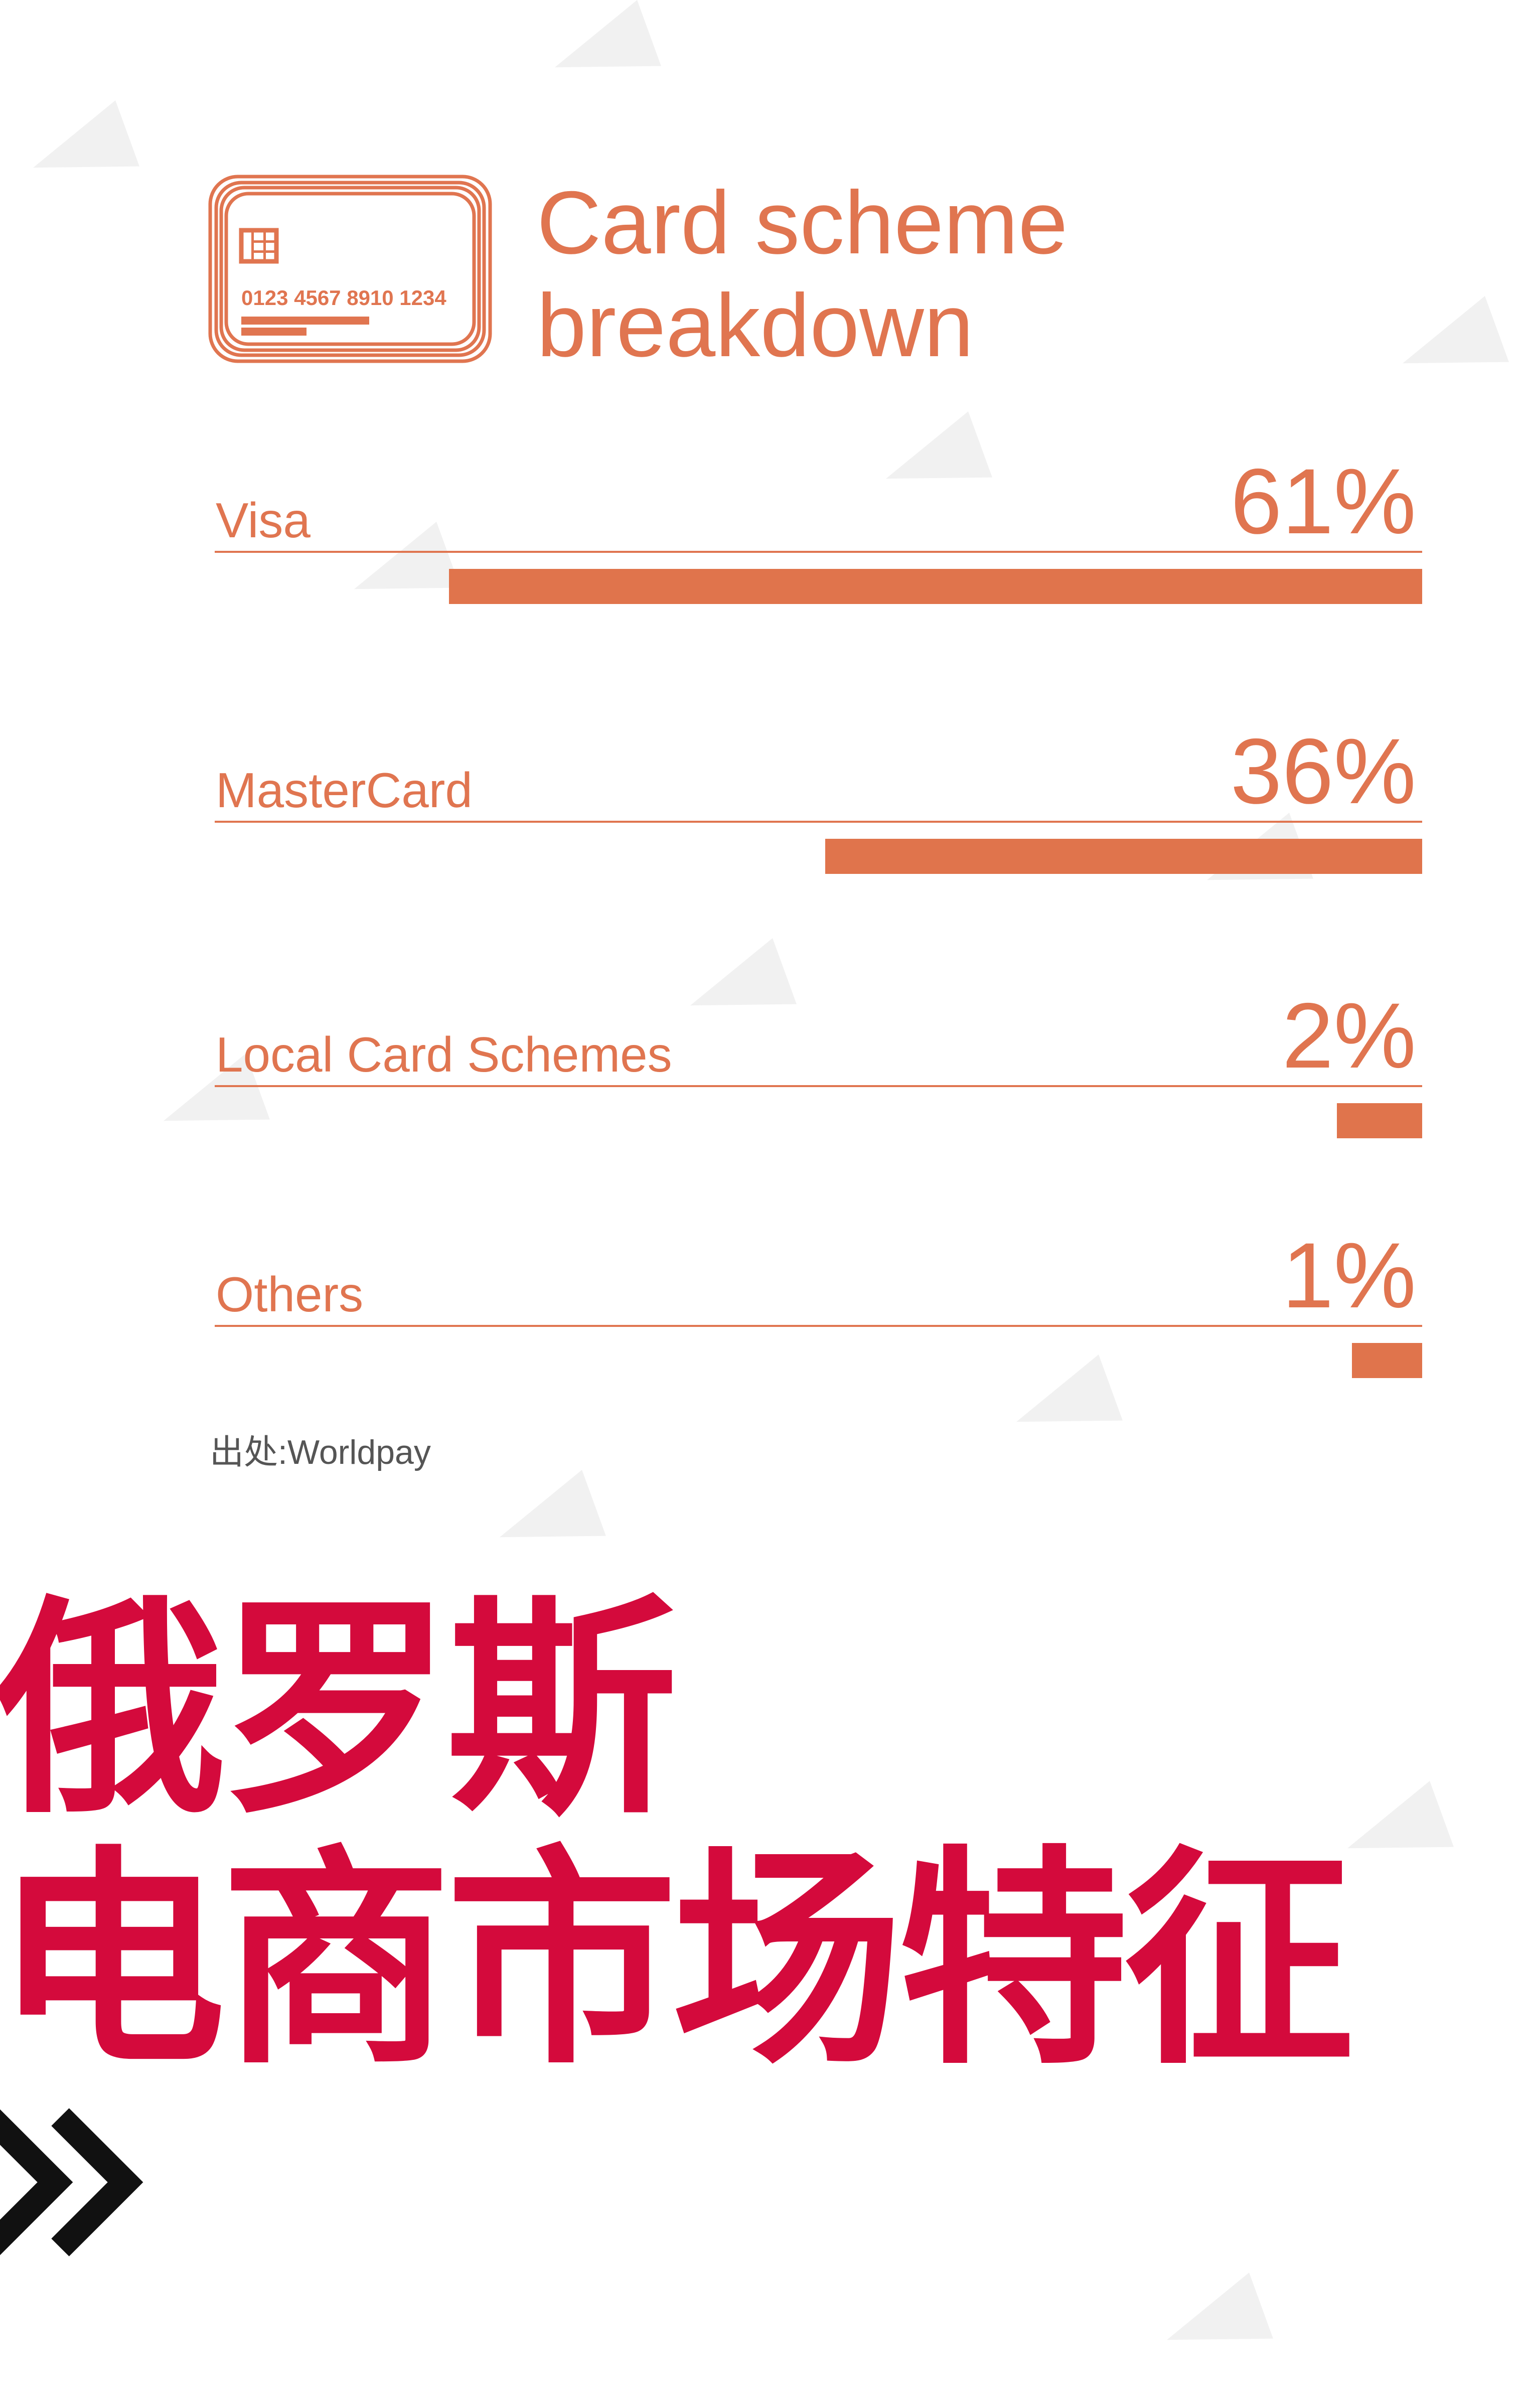 The height and width of the screenshot is (2408, 1525). What do you see at coordinates (345, 791) in the screenshot?
I see `category-label: MasterCard` at bounding box center [345, 791].